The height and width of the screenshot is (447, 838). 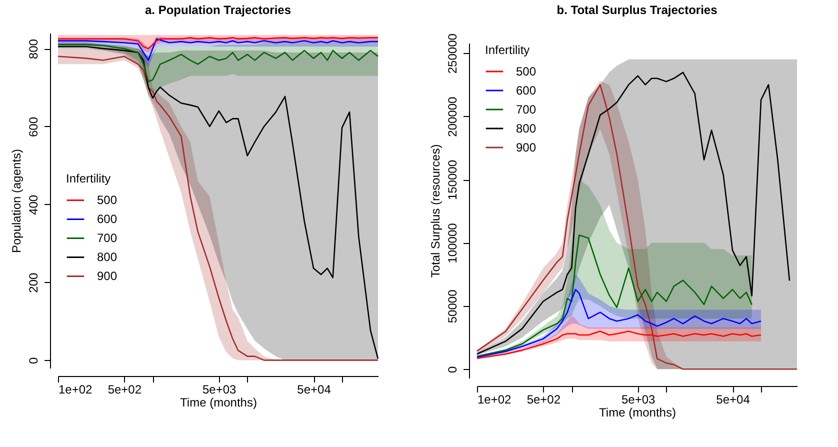 I want to click on y-axis-title: Total Surplus (resources), so click(x=435, y=211).